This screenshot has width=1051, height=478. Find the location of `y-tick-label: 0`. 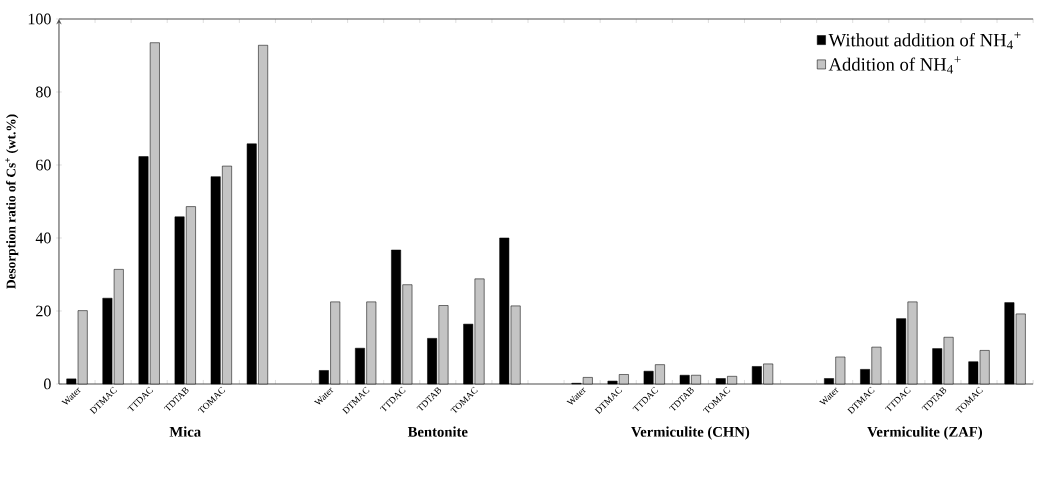

y-tick-label: 0 is located at coordinates (47, 384).